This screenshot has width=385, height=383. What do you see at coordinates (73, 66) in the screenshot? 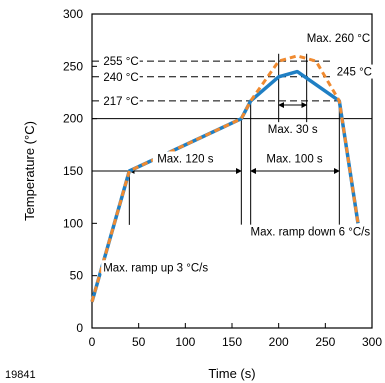
I see `y-tick-label-250: 250` at bounding box center [73, 66].